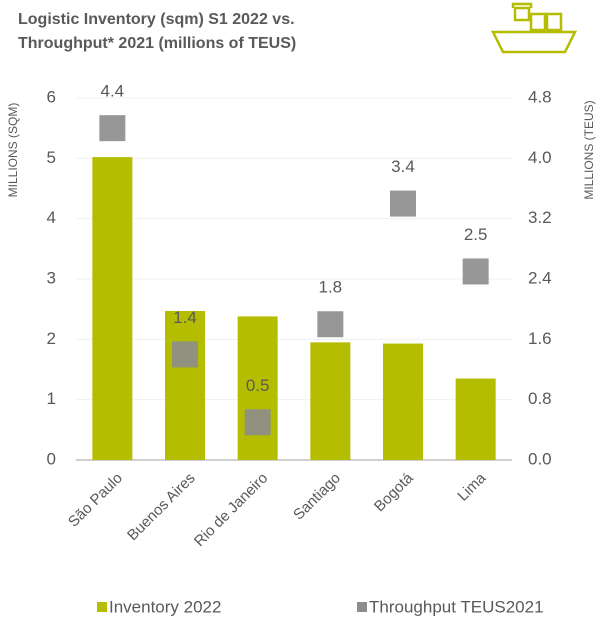  What do you see at coordinates (113, 91) in the screenshot?
I see `data-label: 4.4` at bounding box center [113, 91].